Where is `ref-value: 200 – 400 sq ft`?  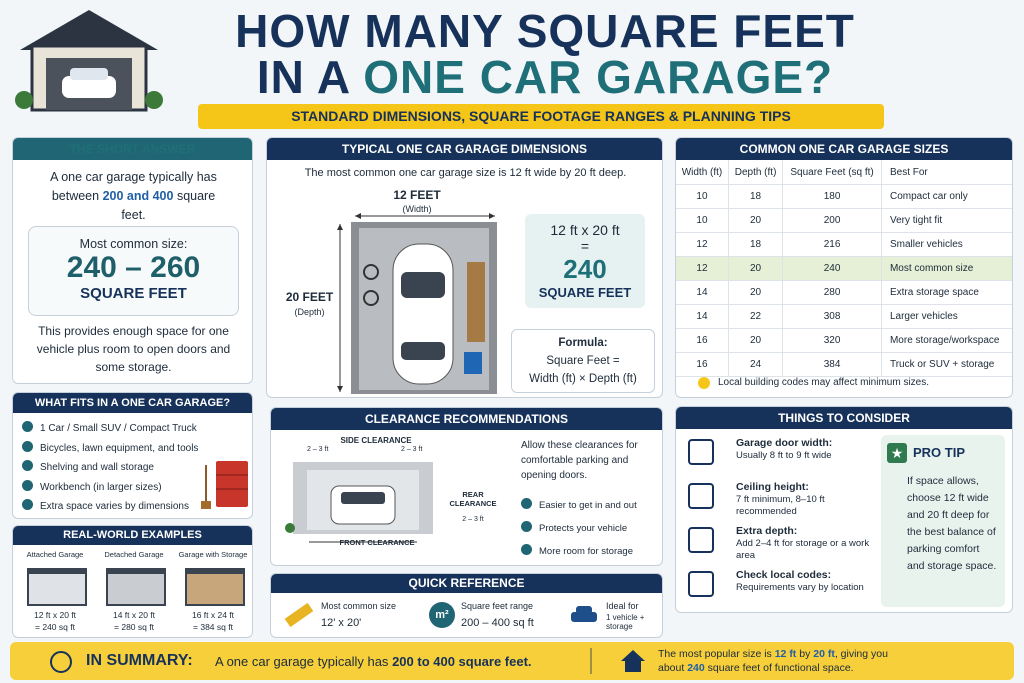 ref-value: 200 – 400 sq ft is located at coordinates (497, 623).